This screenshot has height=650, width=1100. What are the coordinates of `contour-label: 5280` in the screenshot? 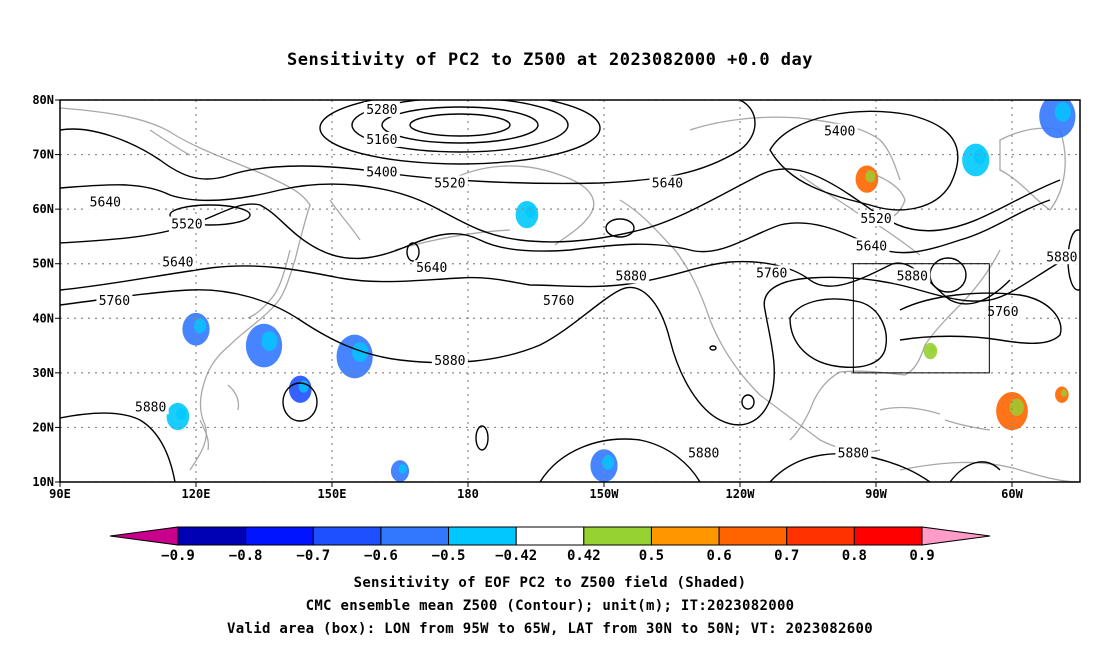 It's located at (381, 110).